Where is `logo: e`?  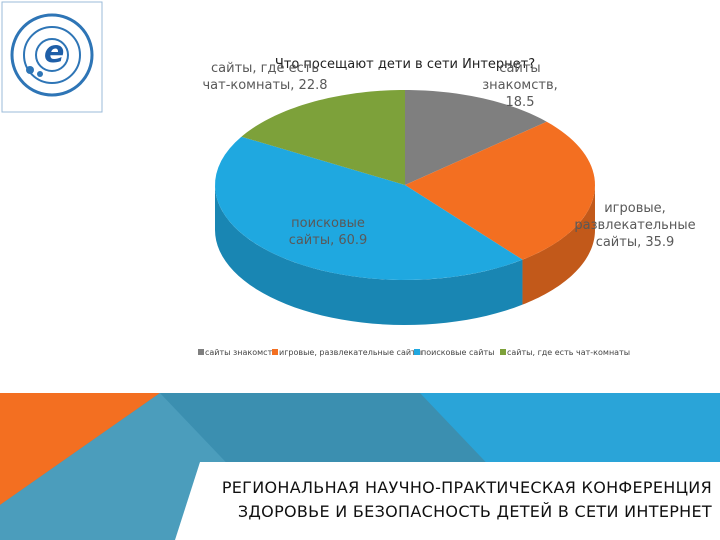
logo: e is located at coordinates (52, 57).